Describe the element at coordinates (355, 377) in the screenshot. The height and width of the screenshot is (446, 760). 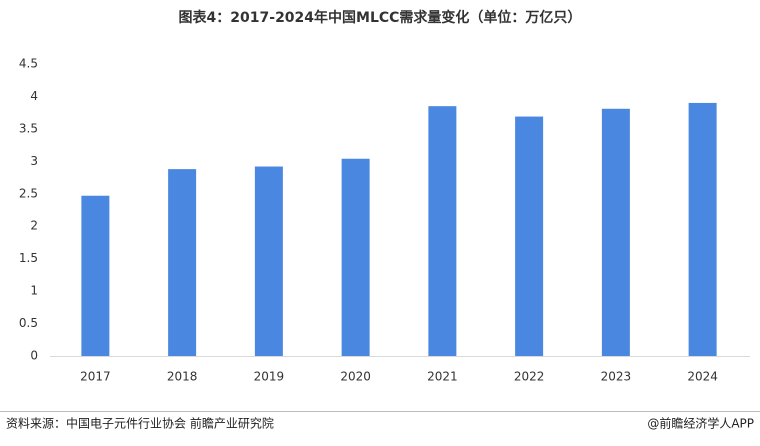
I see `x-tick-label: 2020` at that location.